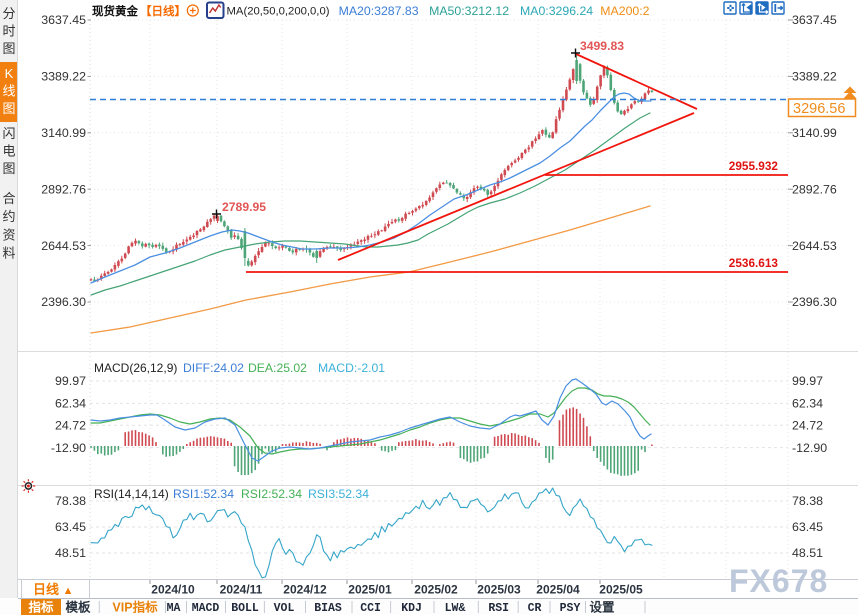 The width and height of the screenshot is (858, 615). Describe the element at coordinates (558, 590) in the screenshot. I see `svg-text: 2025/04` at that location.